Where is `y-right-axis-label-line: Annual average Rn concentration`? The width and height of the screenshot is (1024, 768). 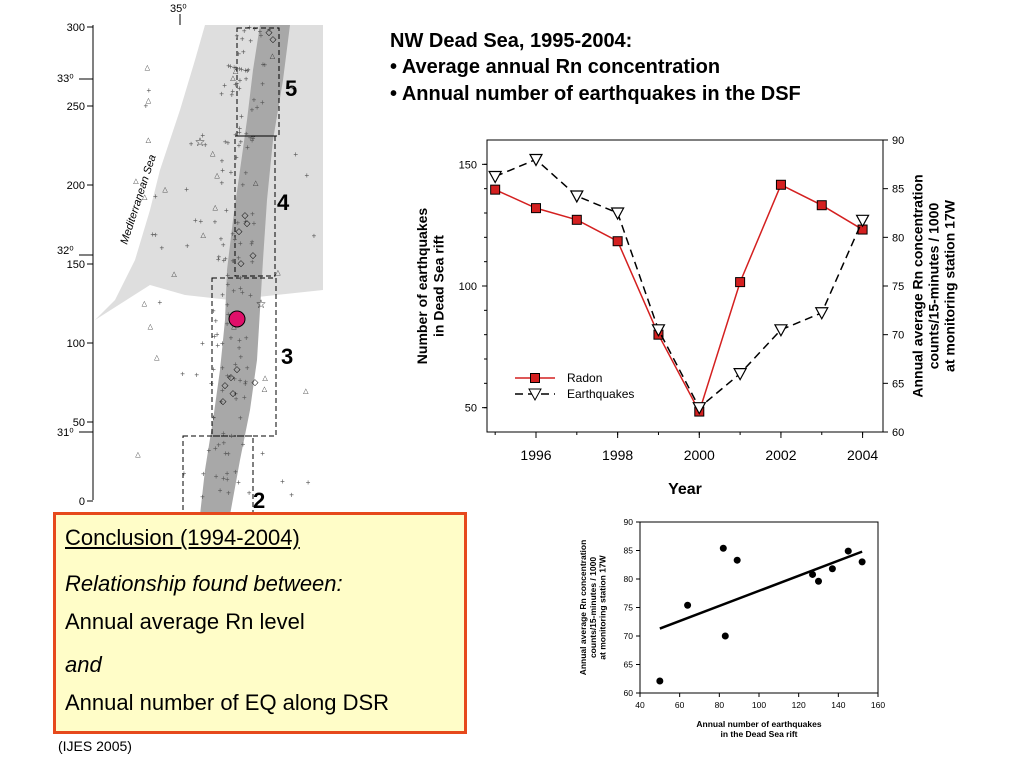
y-right-axis-label-line: Annual average Rn concentration is located at coordinates (917, 285).